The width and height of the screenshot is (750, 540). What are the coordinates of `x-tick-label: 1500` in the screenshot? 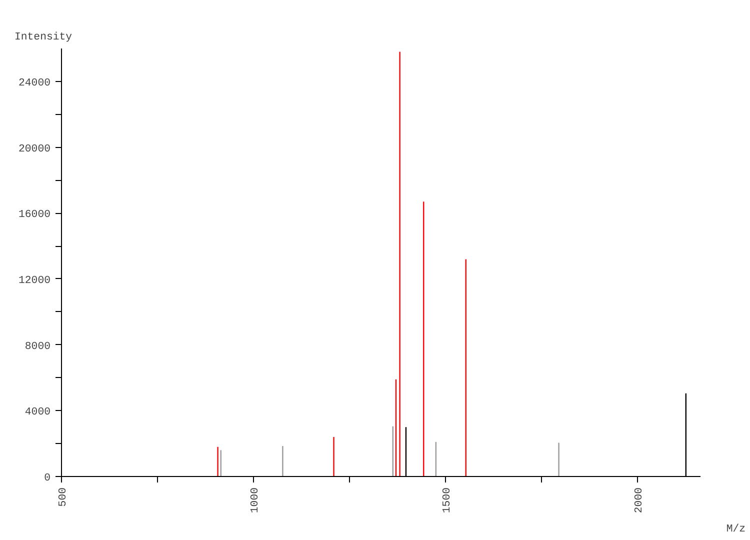 It's located at (448, 500).